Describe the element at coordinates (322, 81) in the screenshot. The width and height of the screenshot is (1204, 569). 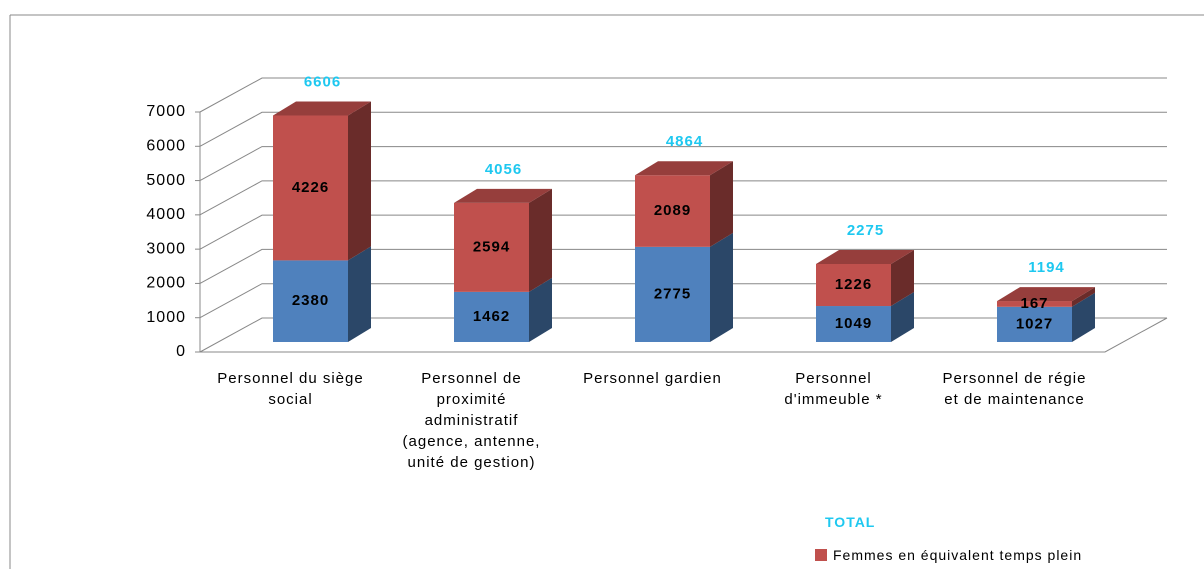
I see `total-label: 6606` at that location.